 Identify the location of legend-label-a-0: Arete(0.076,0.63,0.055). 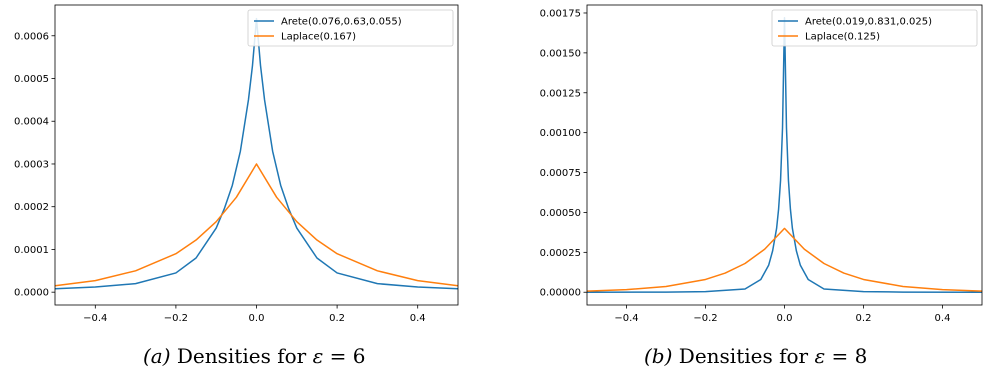
(341, 22).